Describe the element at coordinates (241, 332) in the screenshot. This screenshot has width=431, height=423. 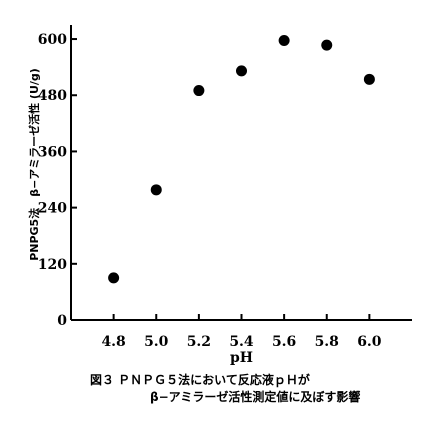
I see `x-ticks: 4.8 5.0 5.2 5.4 5.6 5.8 6.0` at that location.